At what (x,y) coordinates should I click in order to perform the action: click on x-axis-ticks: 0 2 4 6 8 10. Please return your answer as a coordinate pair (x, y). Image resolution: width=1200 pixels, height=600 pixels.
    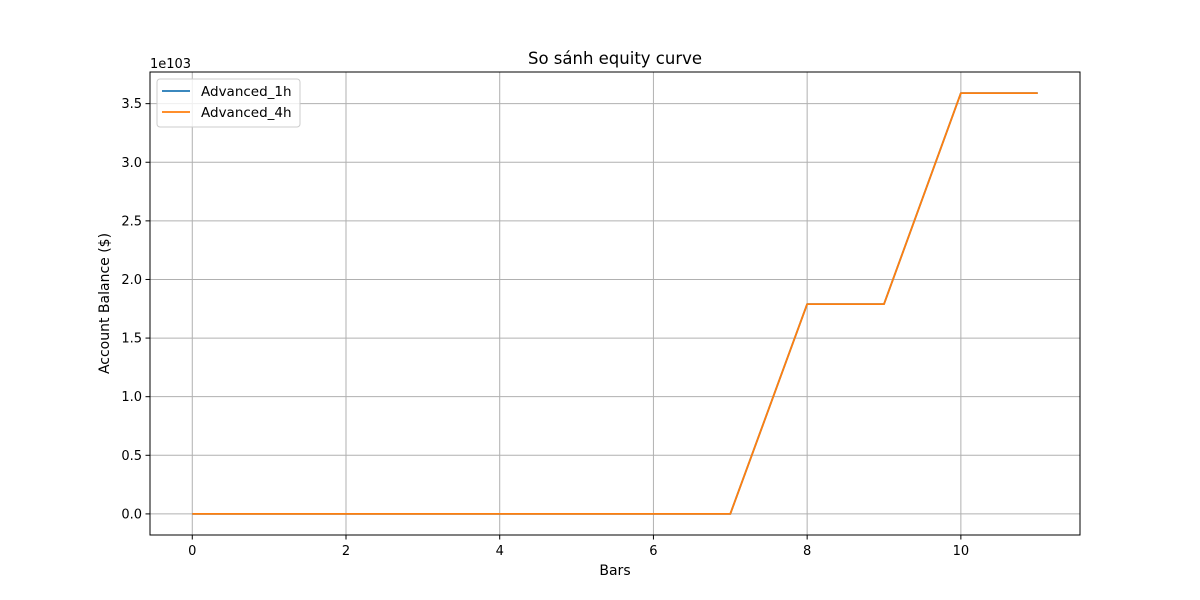
    Looking at the image, I should click on (578, 547).